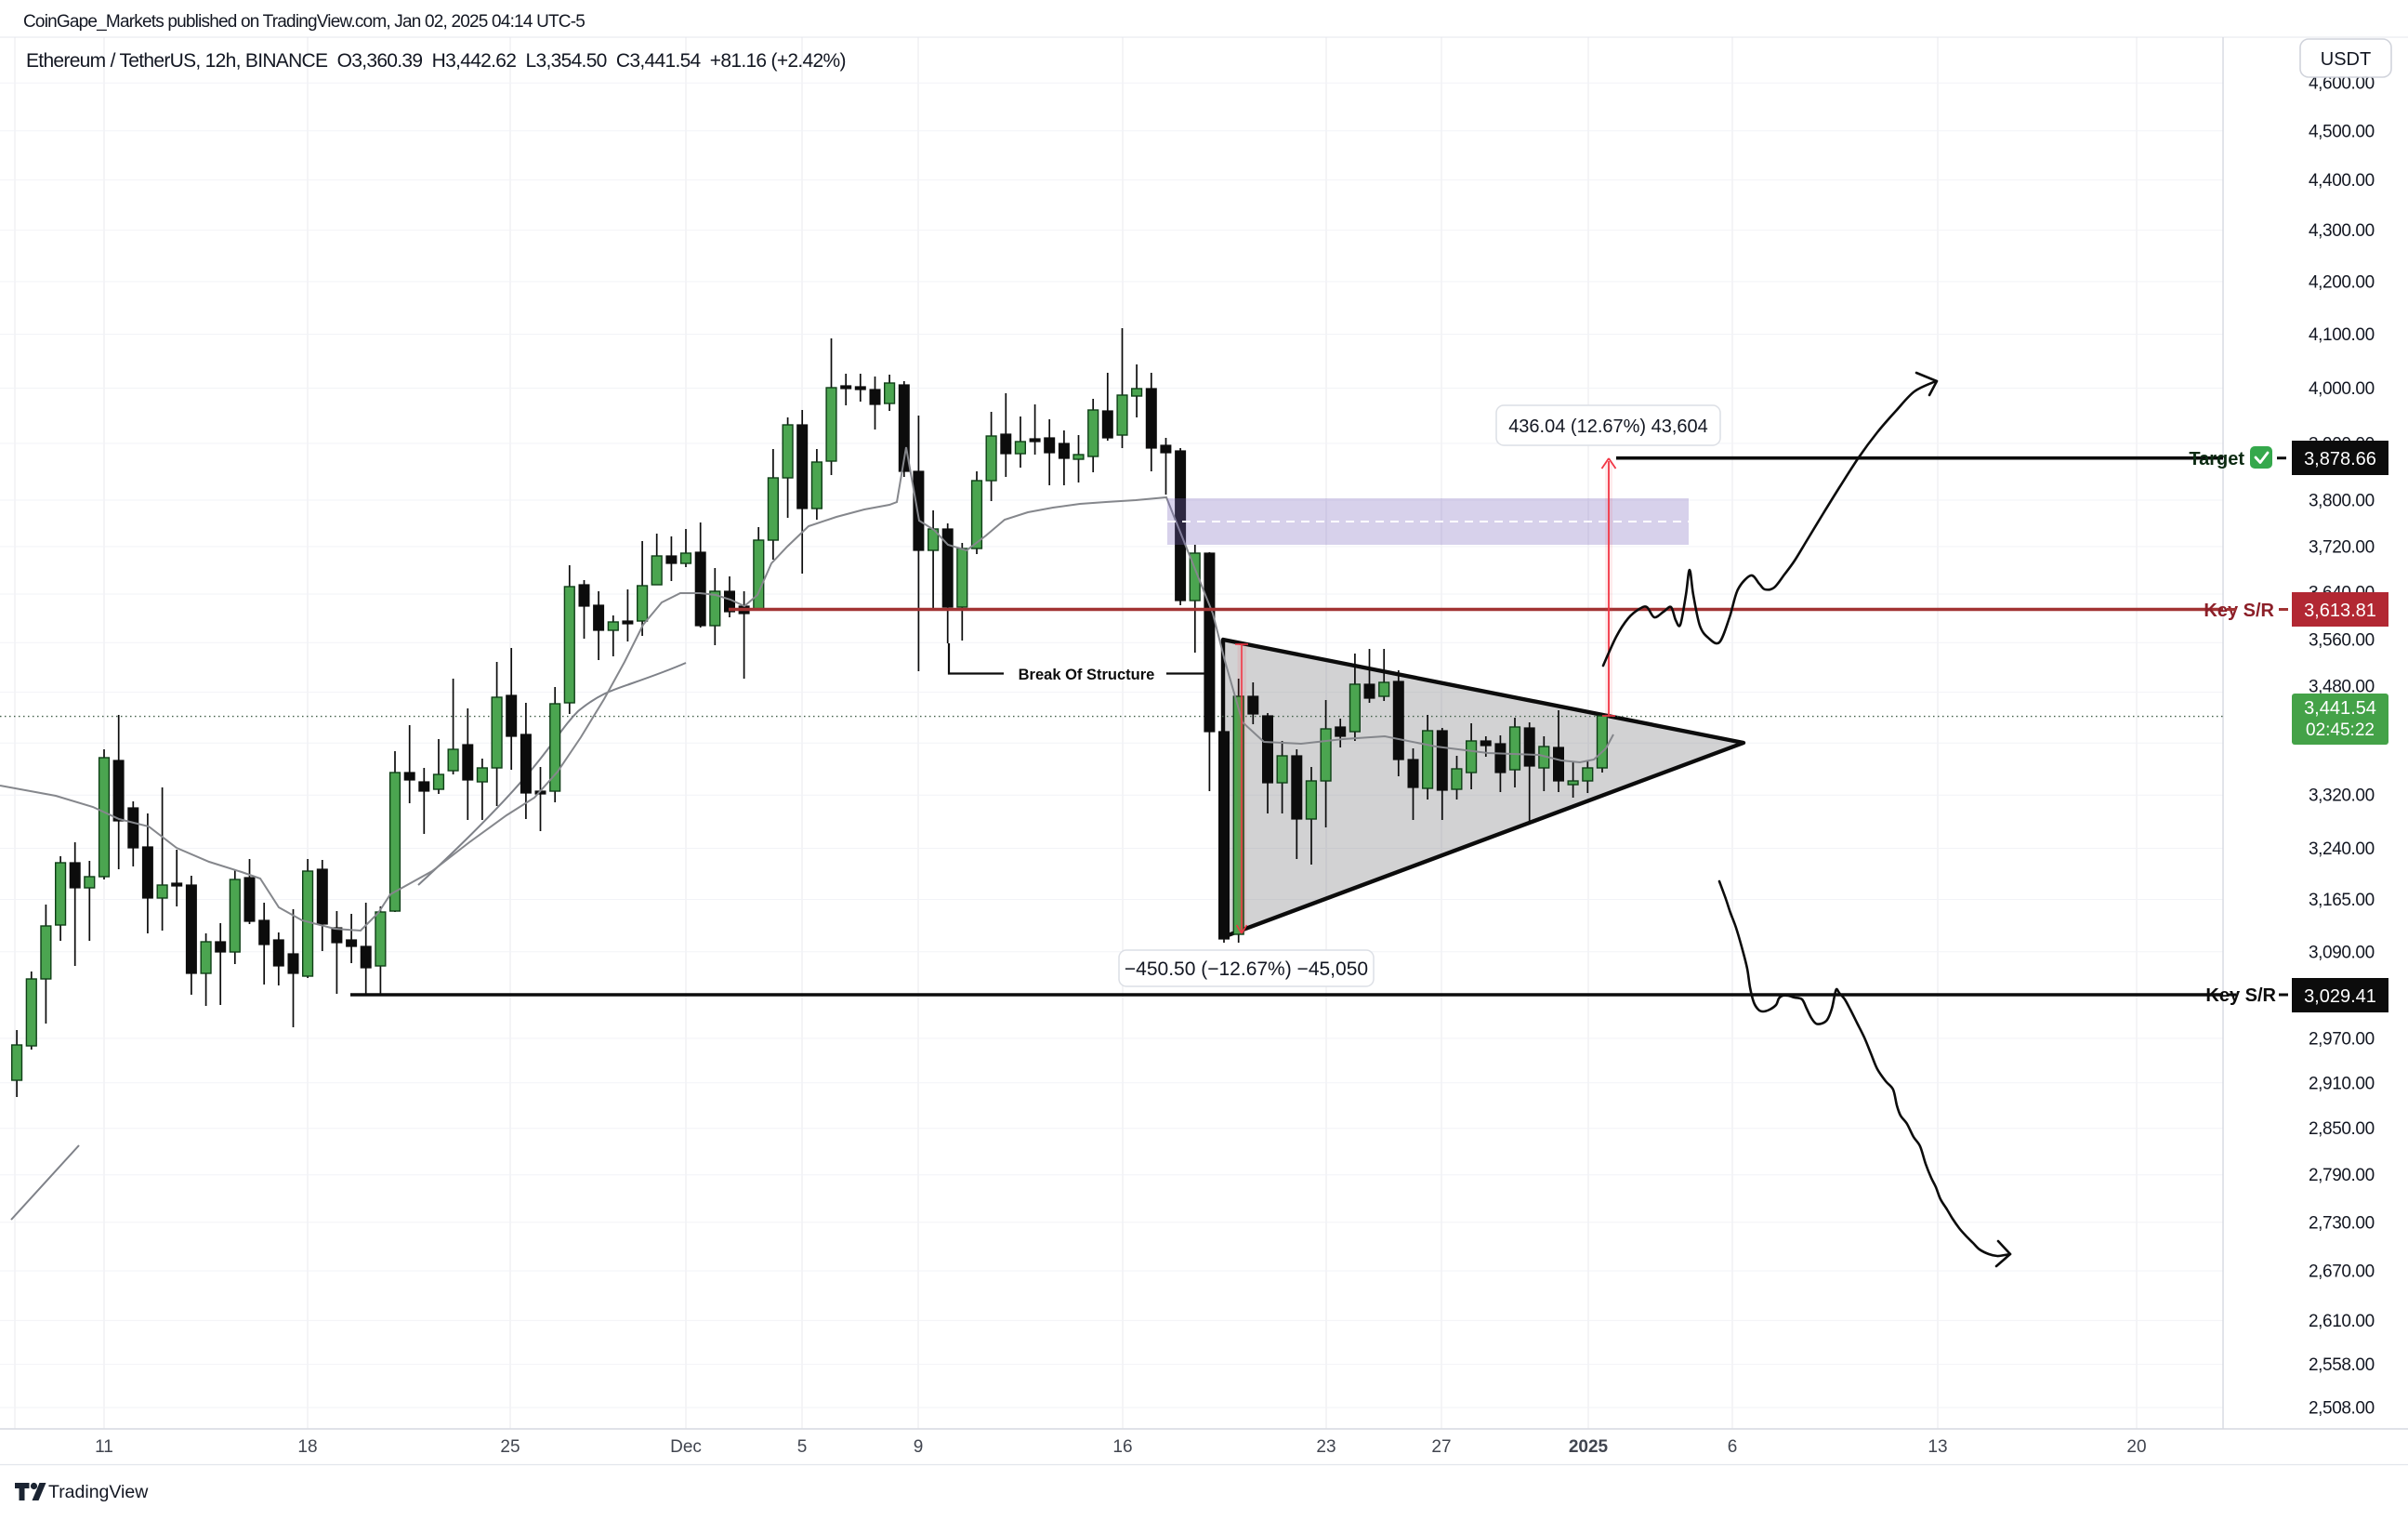  Describe the element at coordinates (1608, 426) in the screenshot. I see `svg-text: 436.04 (12.67%) 43,604` at that location.